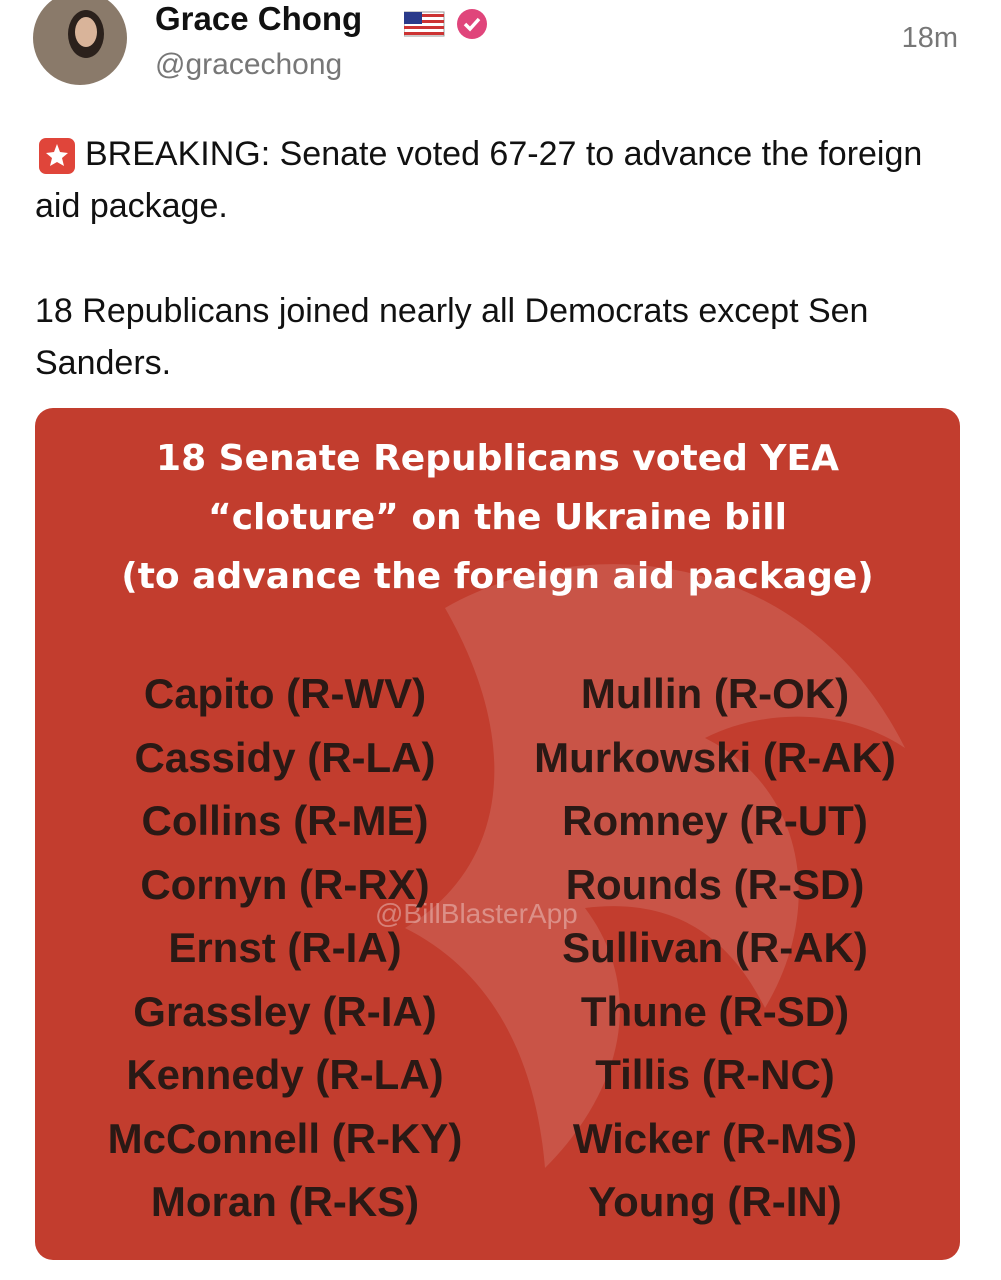 The height and width of the screenshot is (1280, 1001). What do you see at coordinates (476, 913) in the screenshot?
I see `watermark: @BillBlasterApp` at bounding box center [476, 913].